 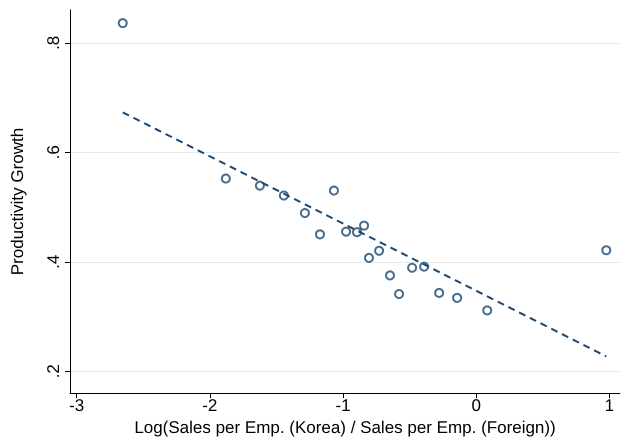 What do you see at coordinates (53, 371) in the screenshot?
I see `y-tick-label: .2` at bounding box center [53, 371].